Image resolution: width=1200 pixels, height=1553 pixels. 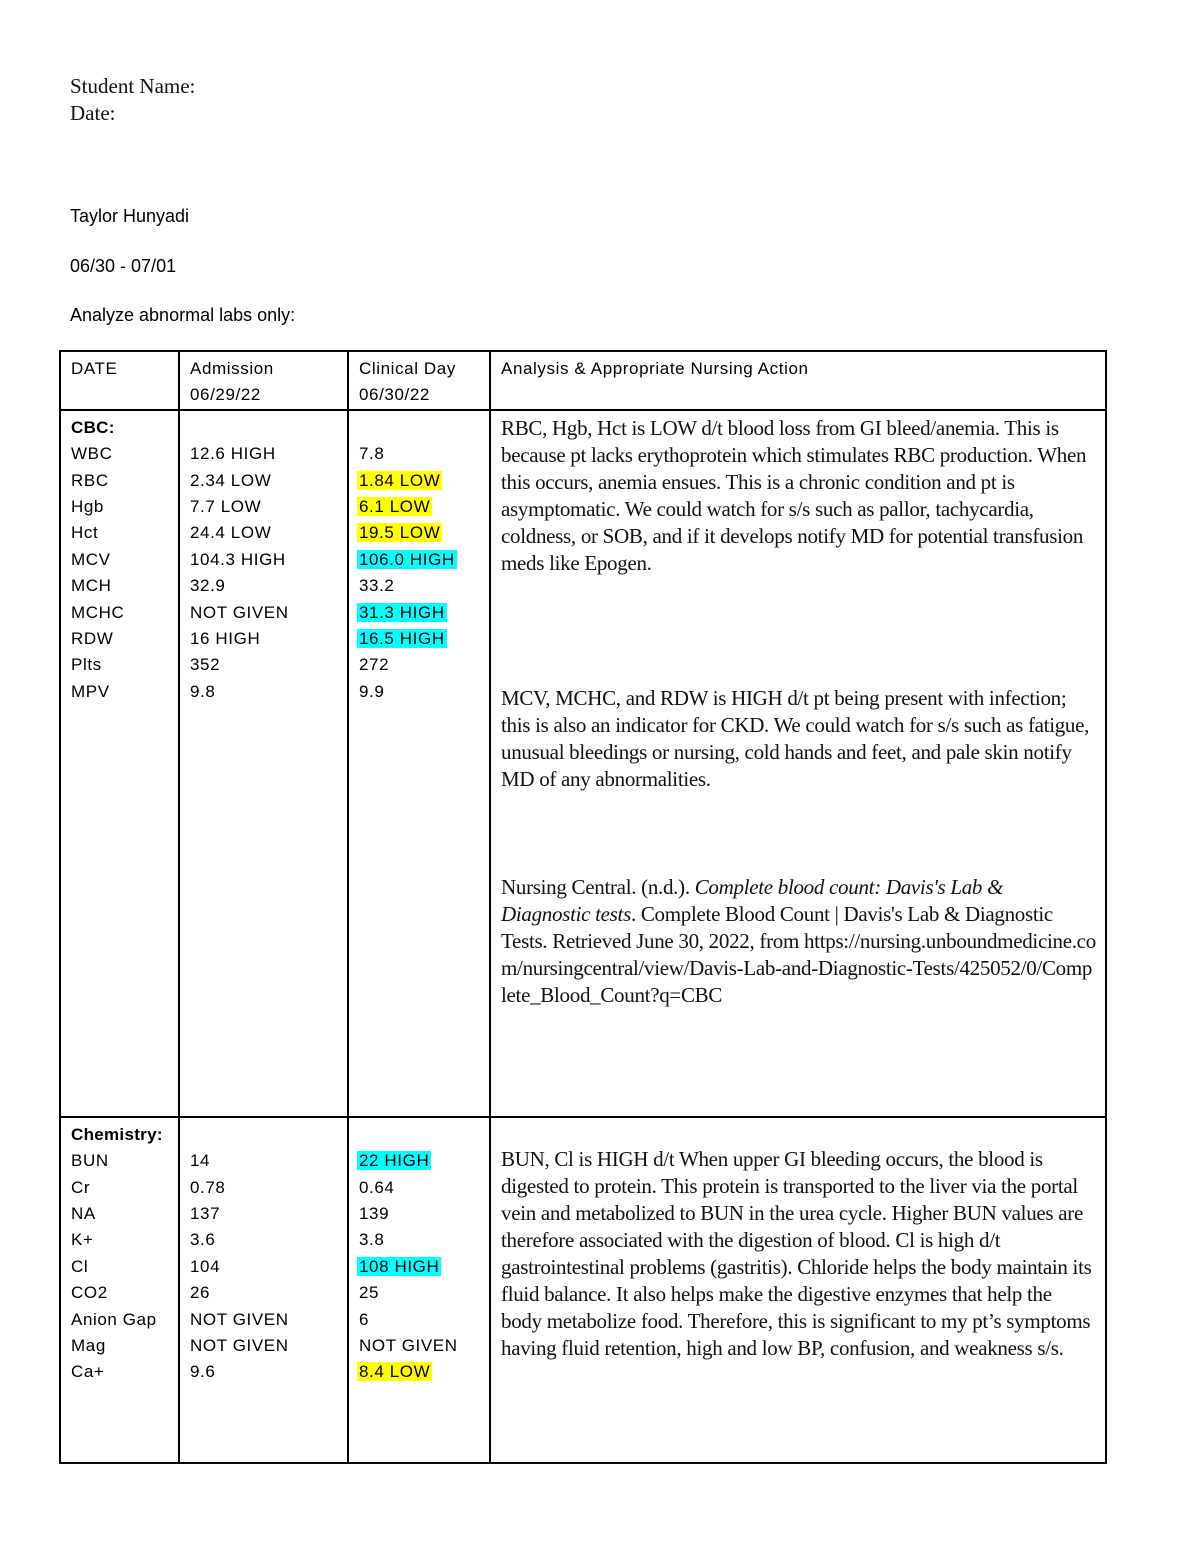 I want to click on chemistry-title: Chemistry:, so click(x=117, y=1134).